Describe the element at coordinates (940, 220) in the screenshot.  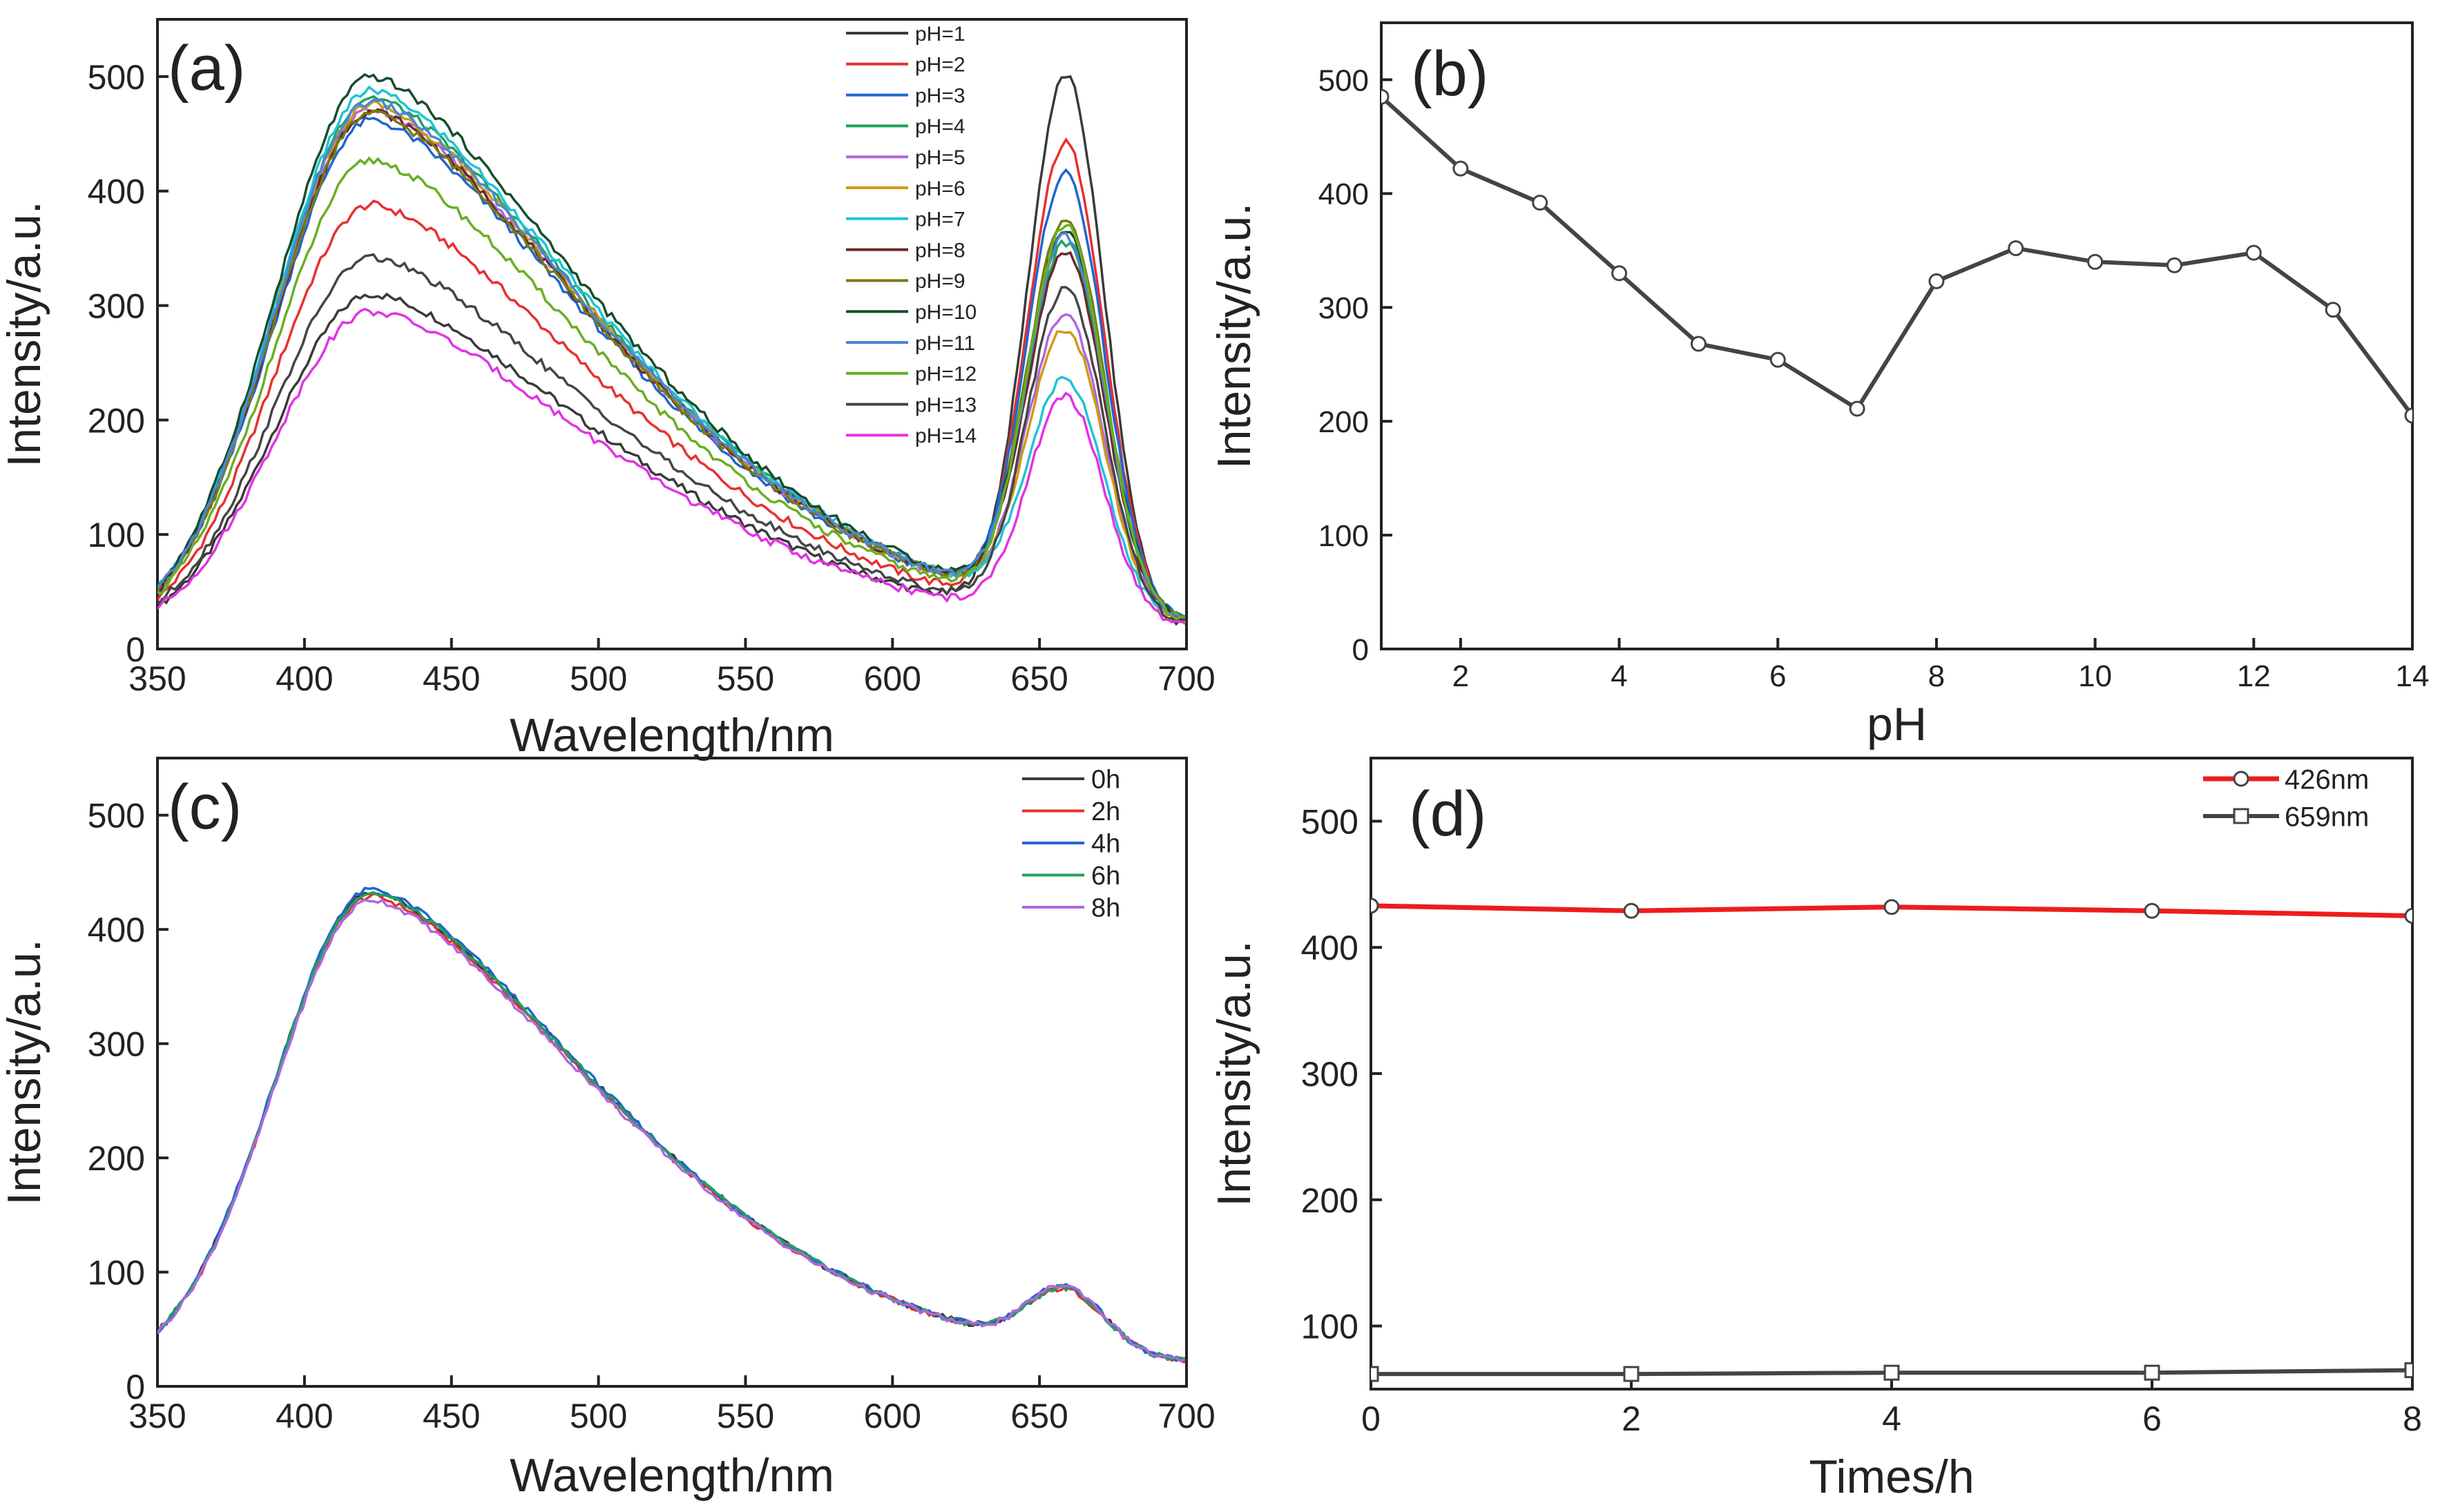
I see `legend-entry: pH=7` at that location.